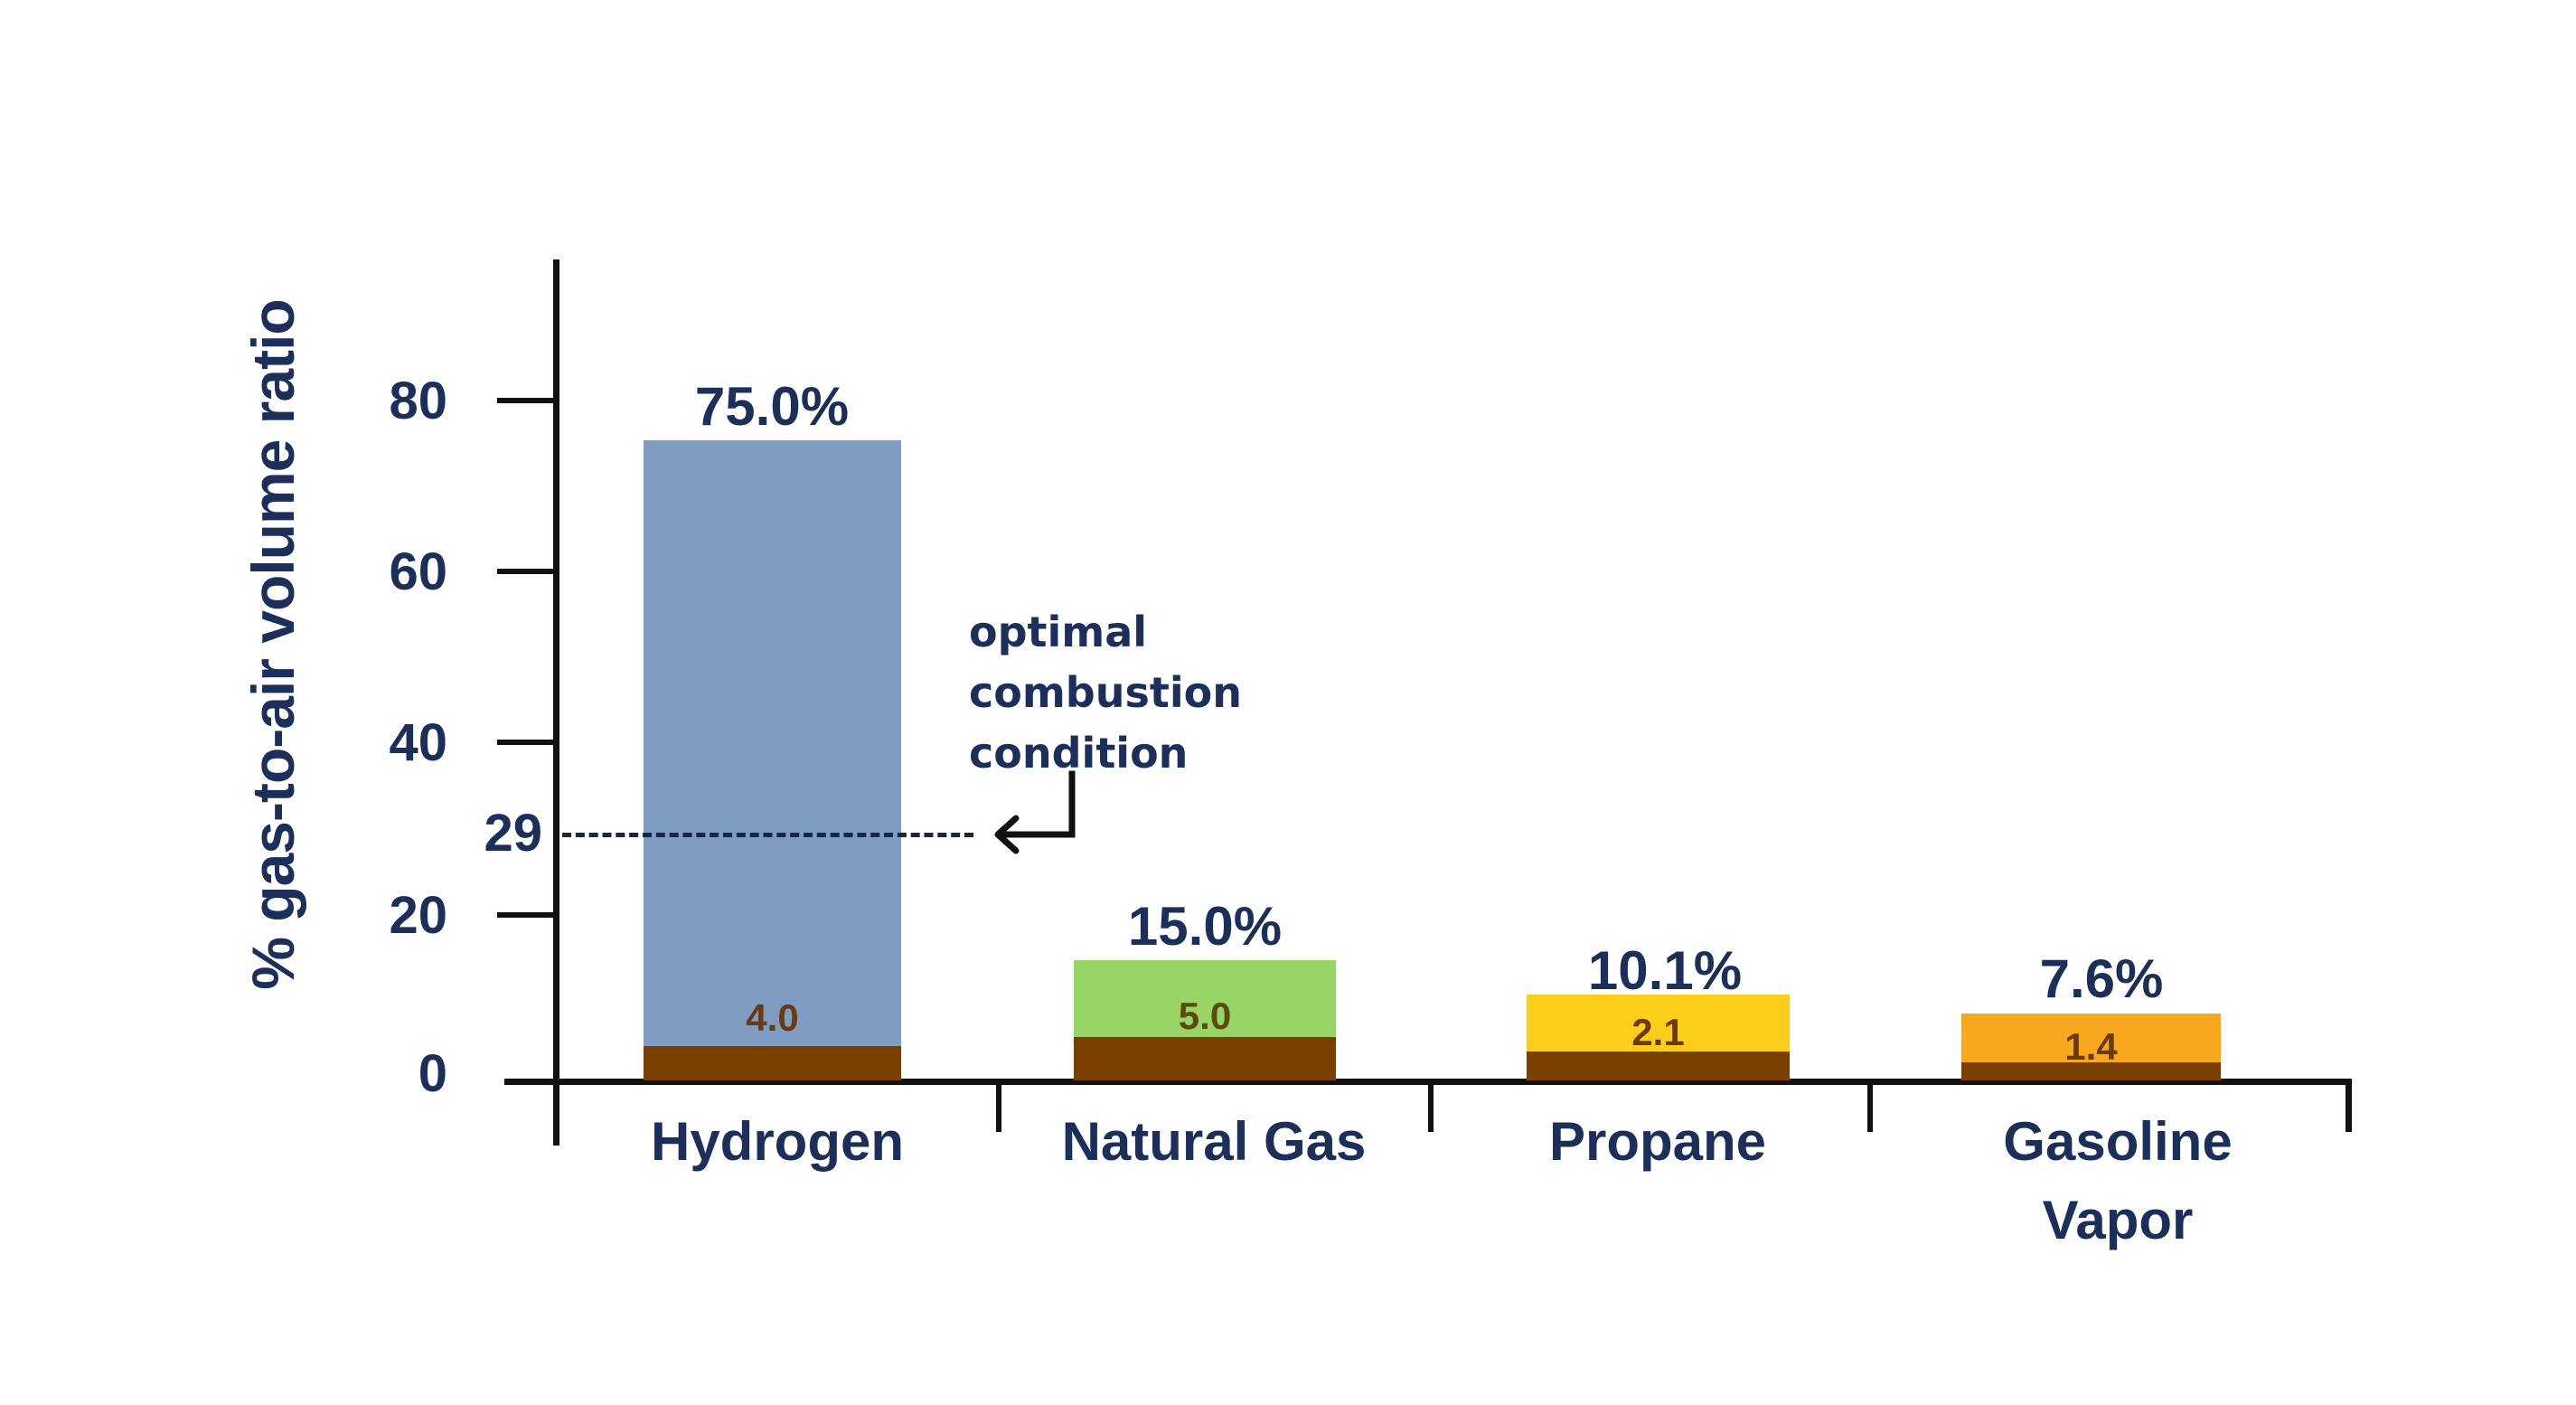 Image resolution: width=2576 pixels, height=1405 pixels. Describe the element at coordinates (772, 406) in the screenshot. I see `bar-hydrogen-value: 75.0%` at that location.